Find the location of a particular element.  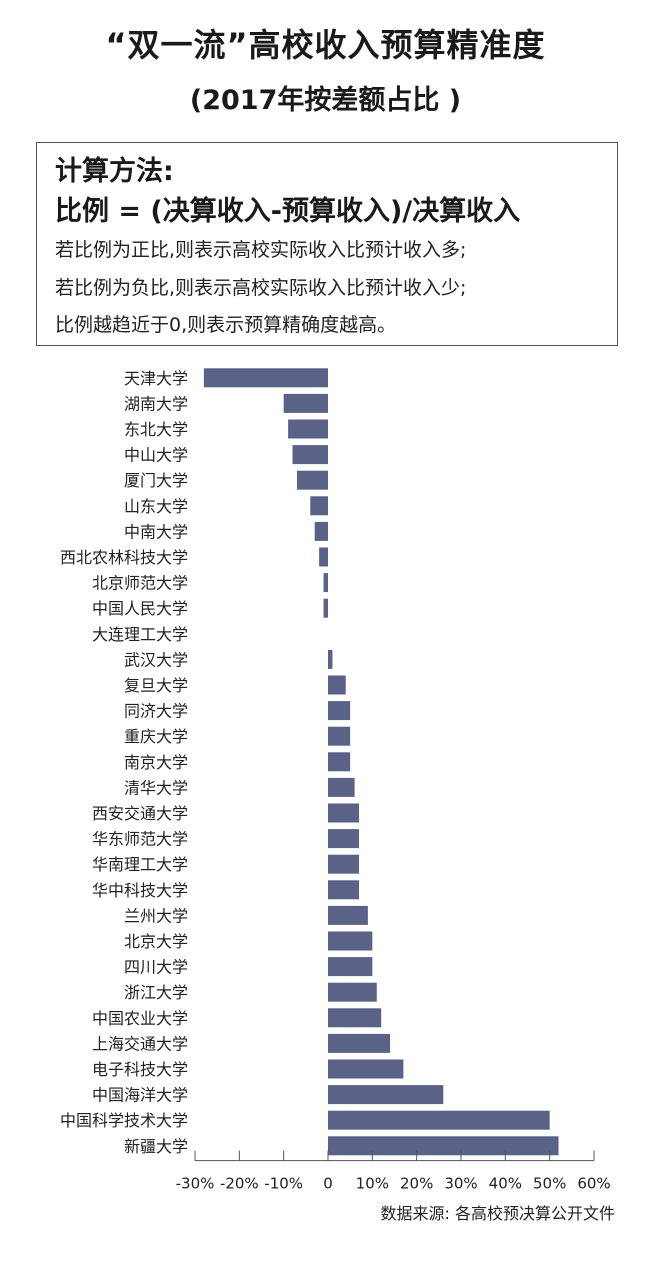

category-label: 中国人民大学 is located at coordinates (140, 608).